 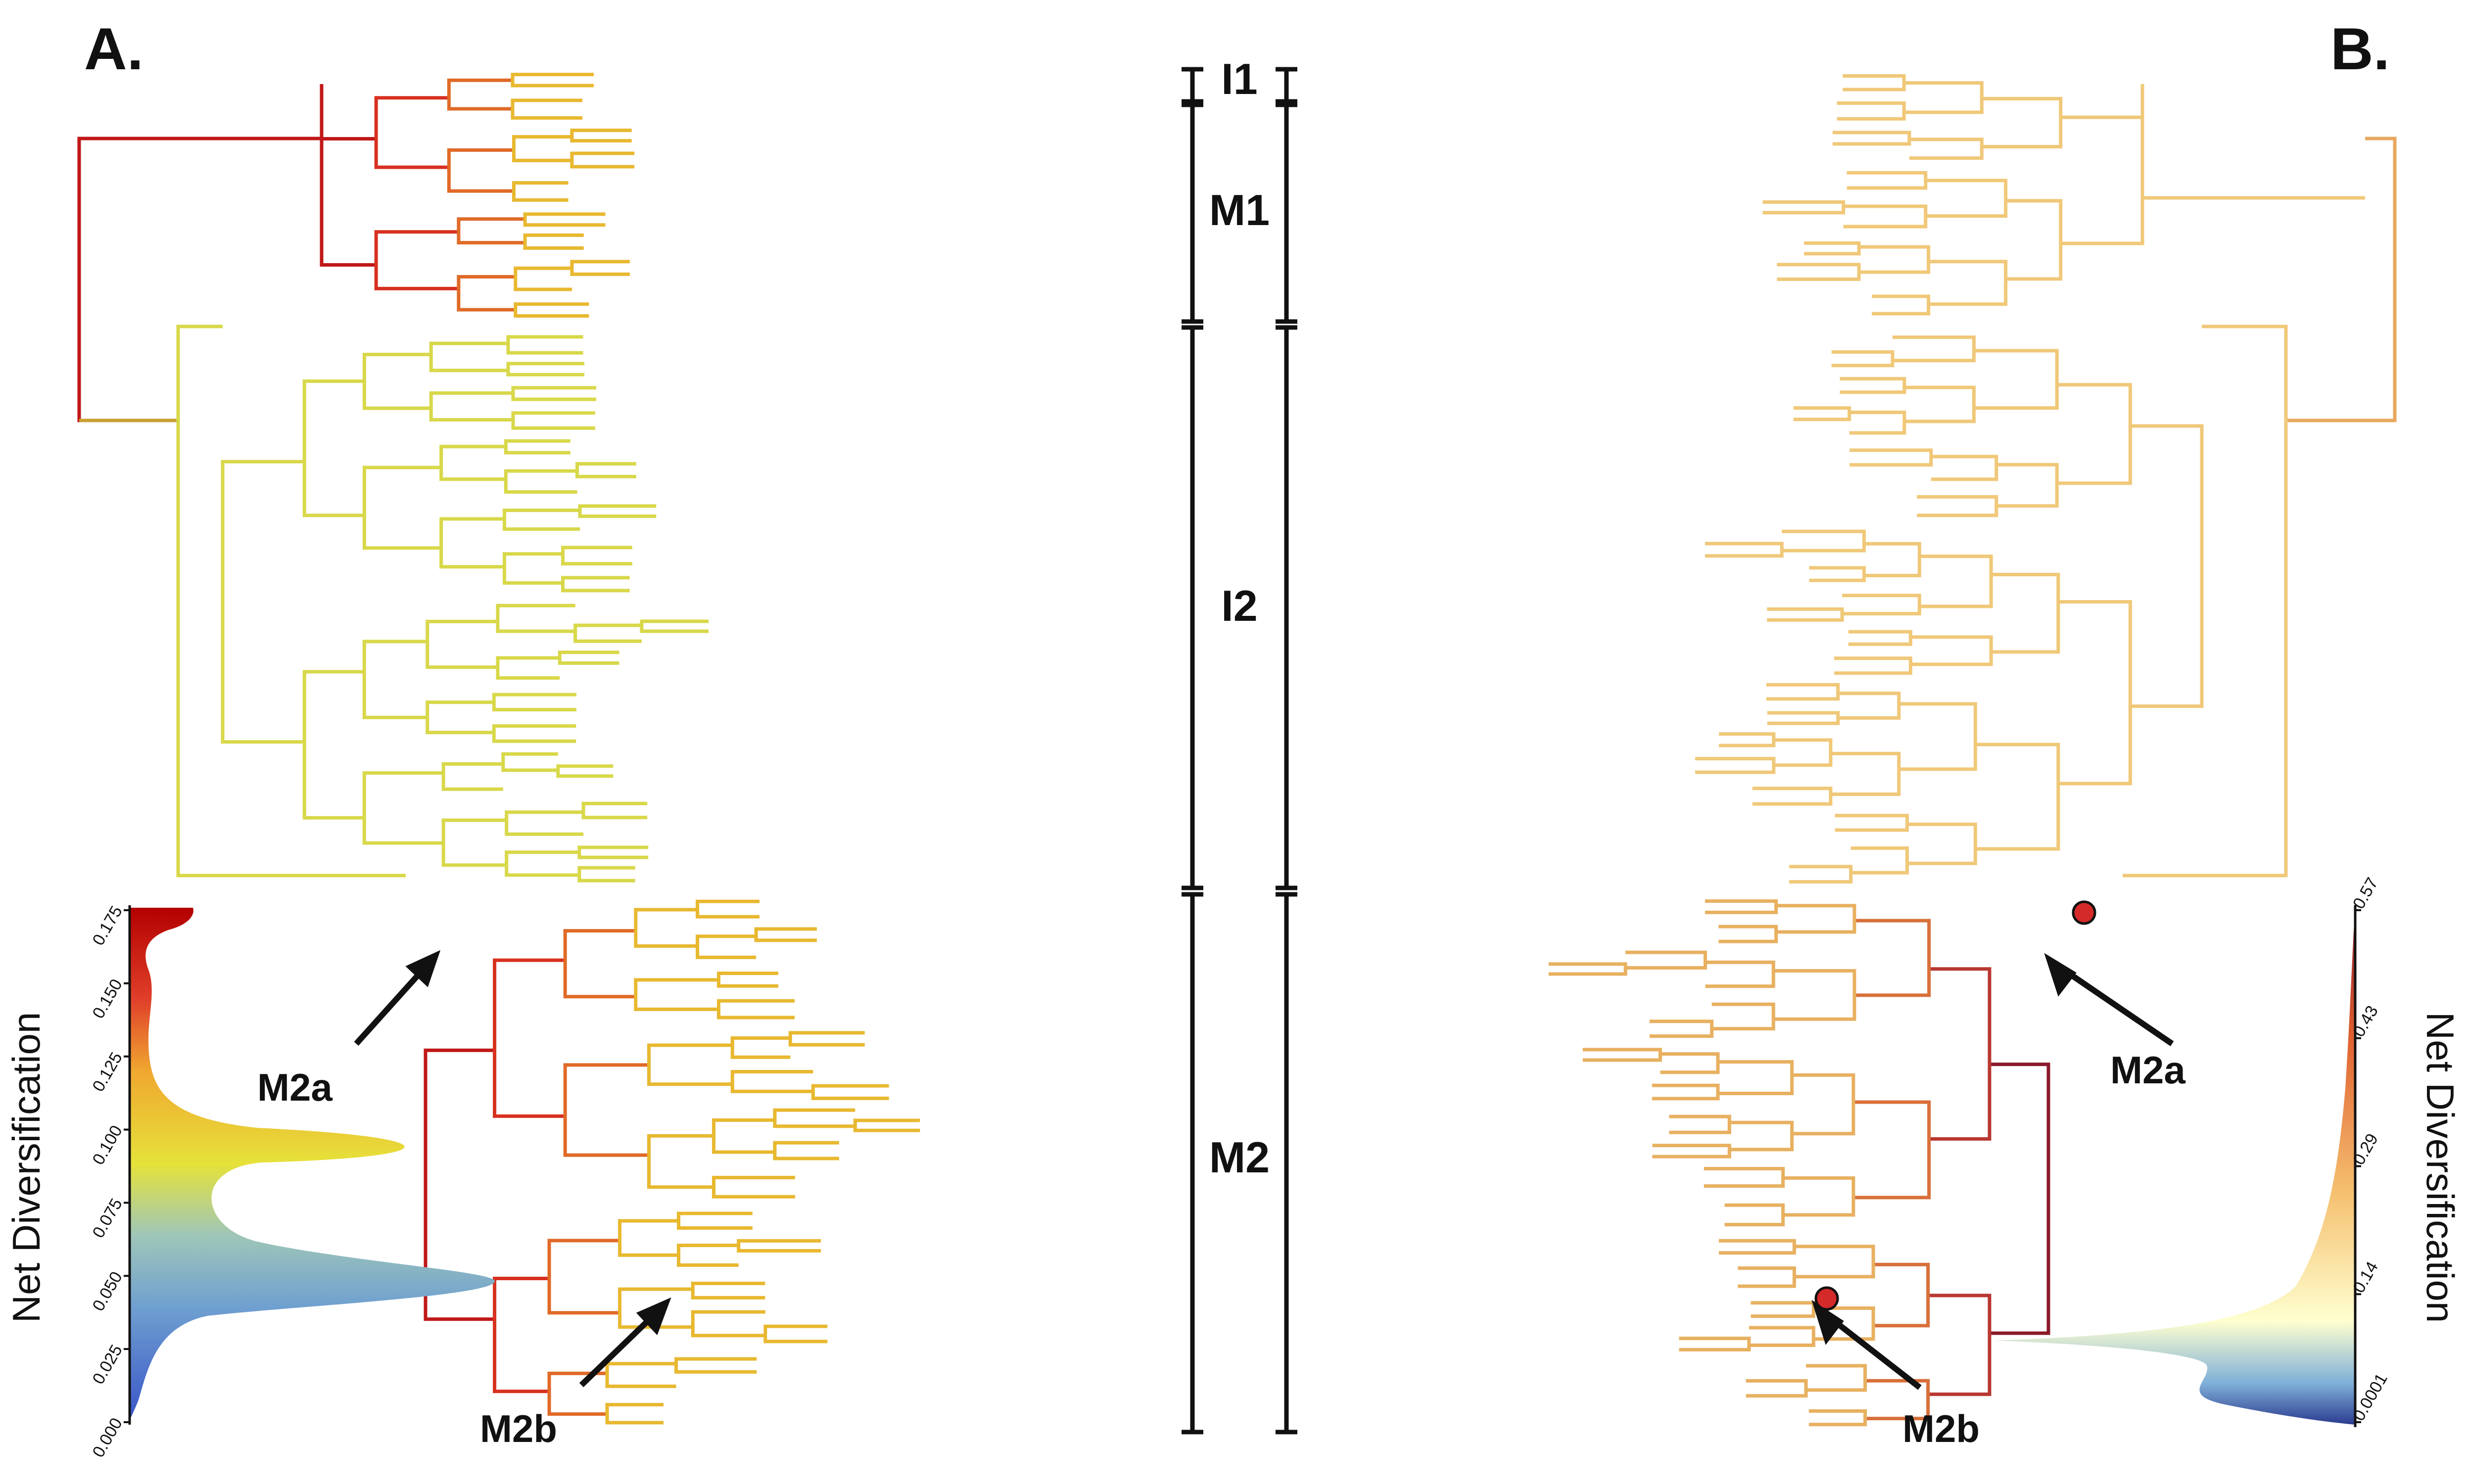 I want to click on right-stem-b, so click(x=2245, y=372).